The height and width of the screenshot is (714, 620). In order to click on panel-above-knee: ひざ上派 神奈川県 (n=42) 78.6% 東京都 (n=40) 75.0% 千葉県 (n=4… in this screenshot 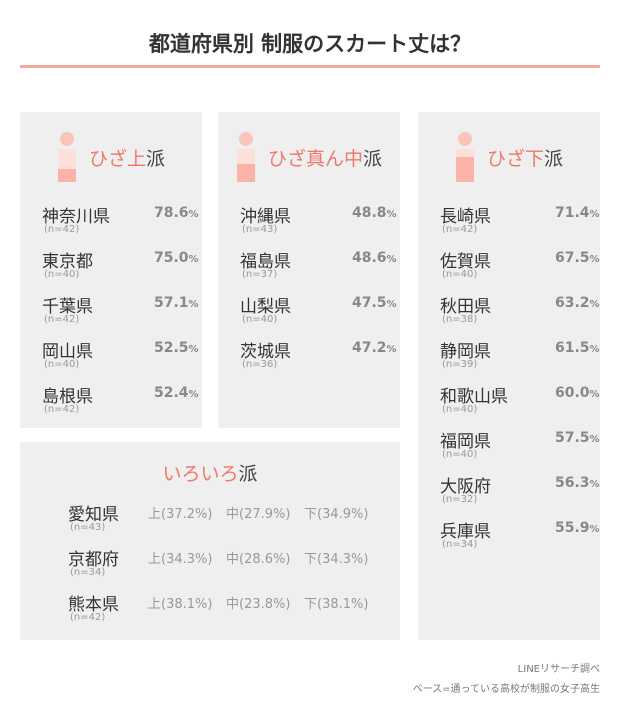, I will do `click(111, 270)`.